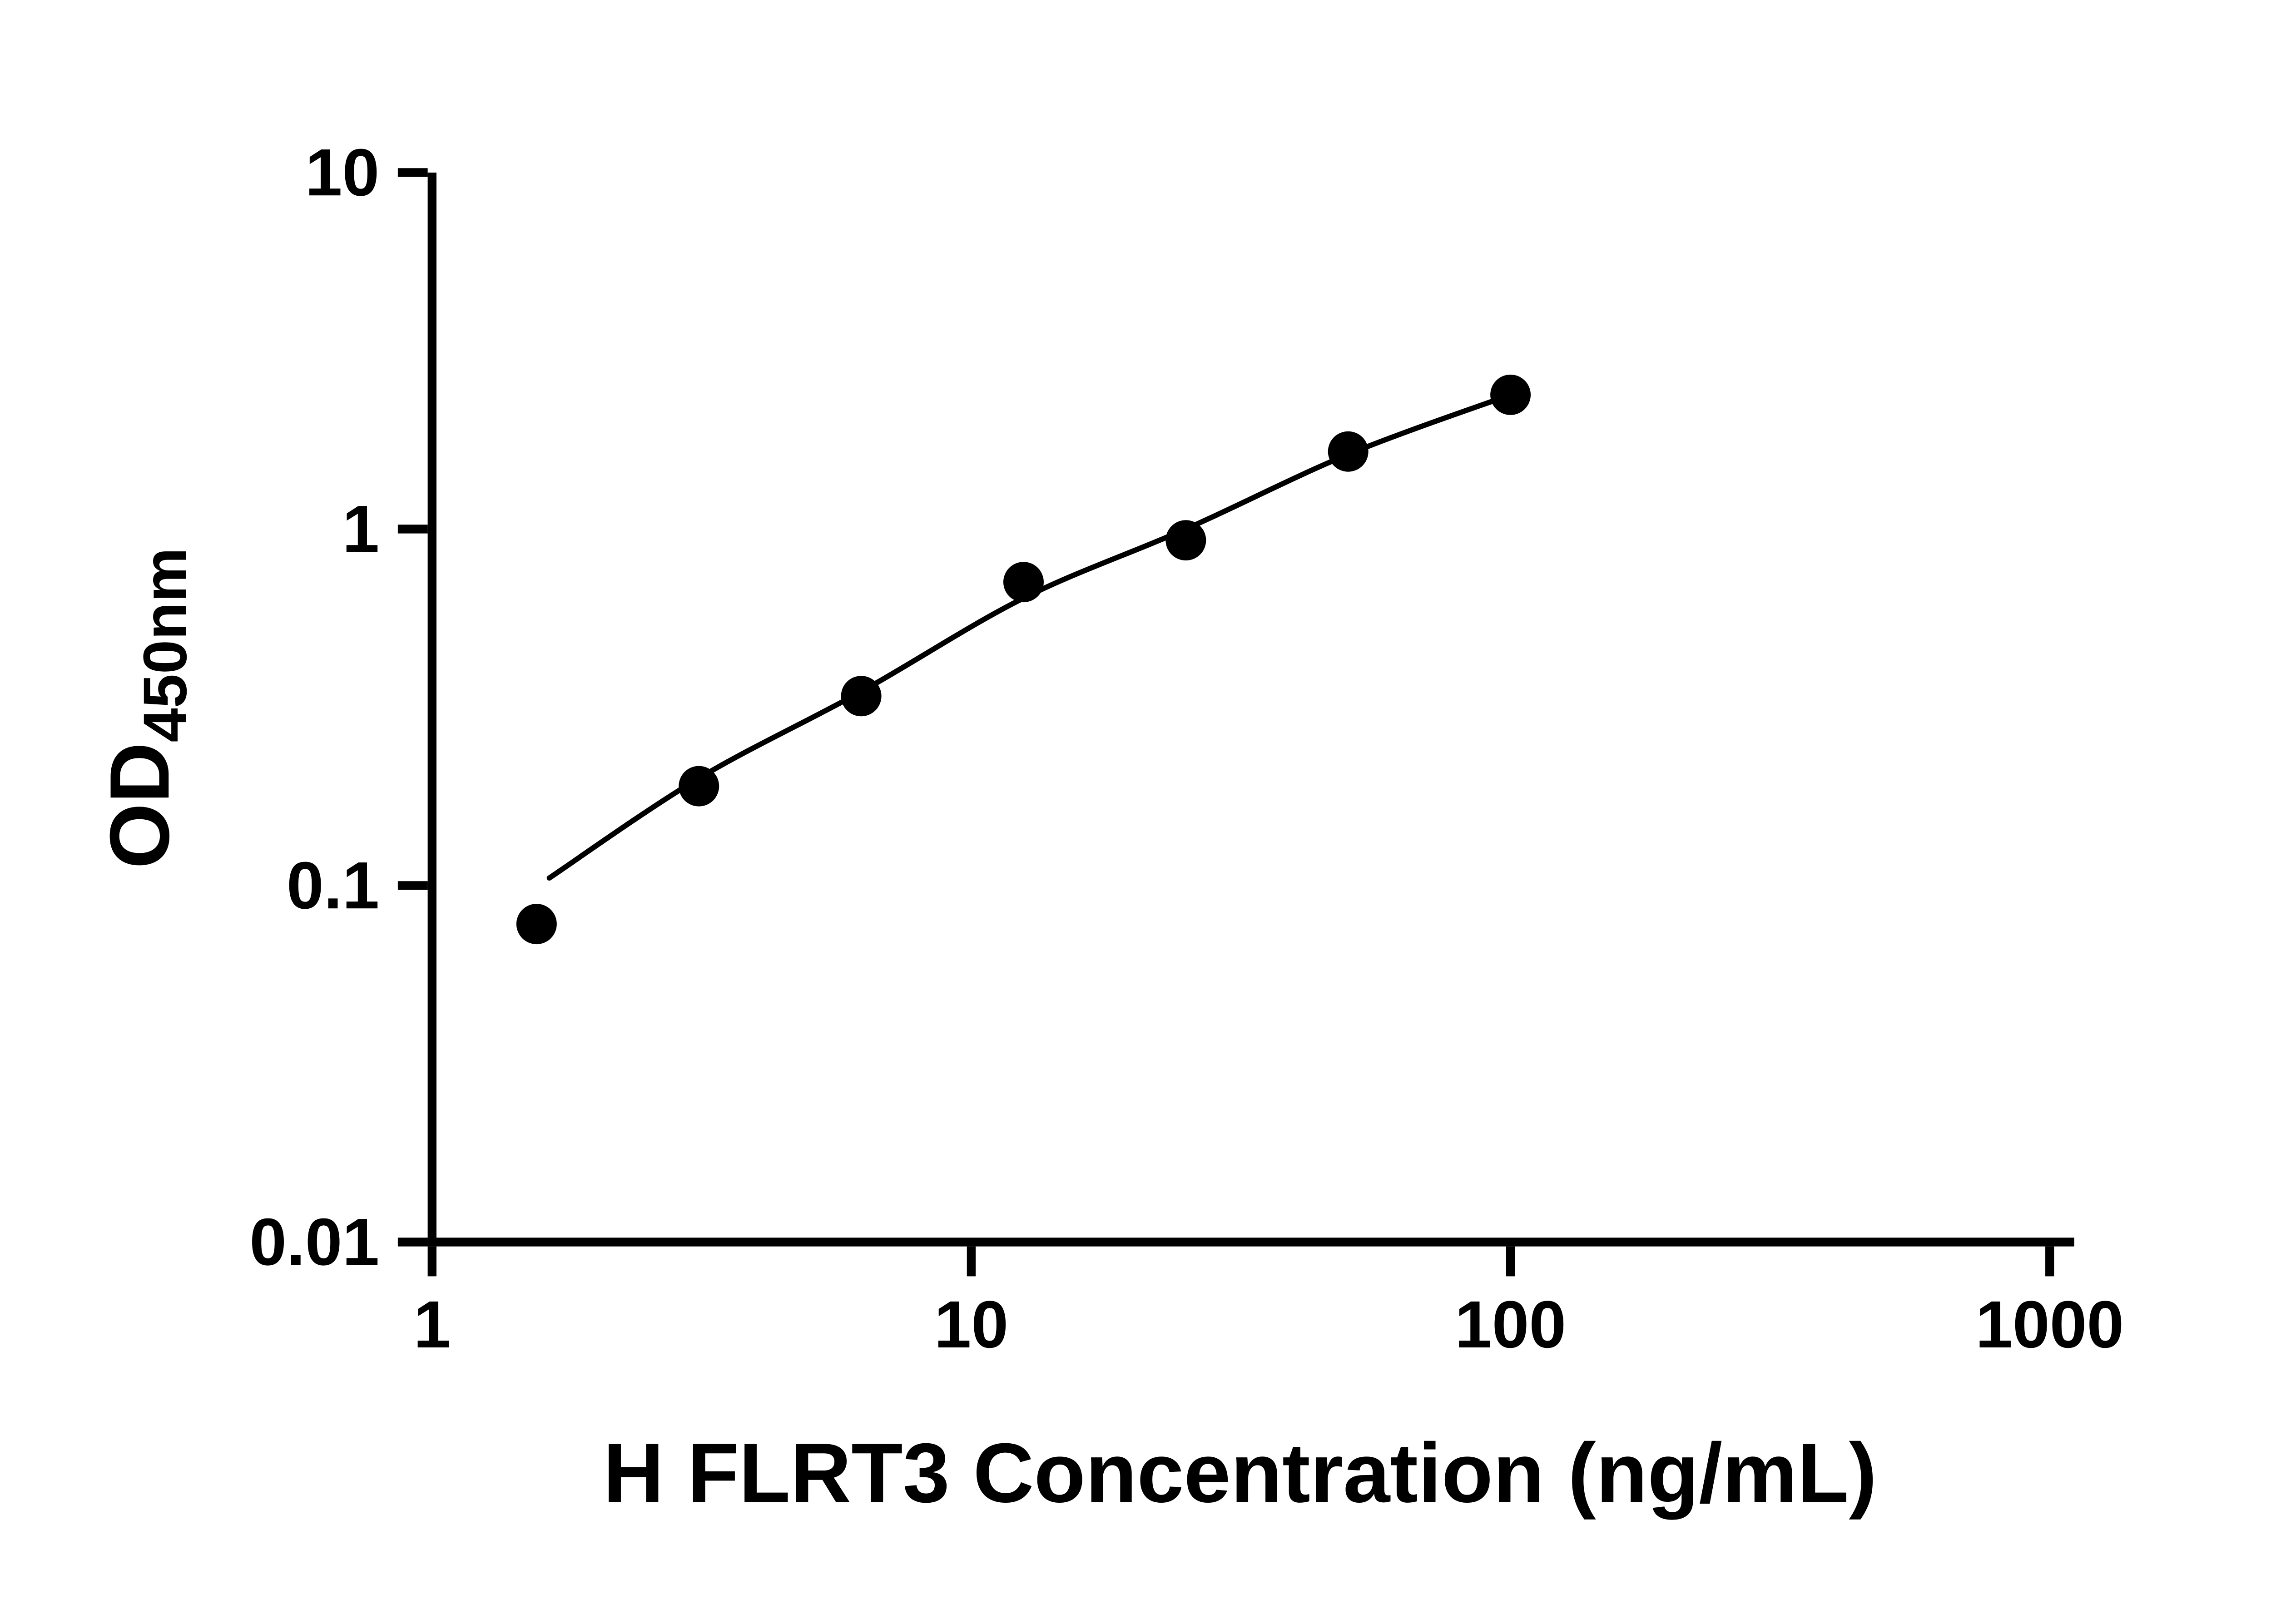 The width and height of the screenshot is (2271, 1624). Describe the element at coordinates (164, 645) in the screenshot. I see `y-axis-title-subscript: 450nm` at that location.